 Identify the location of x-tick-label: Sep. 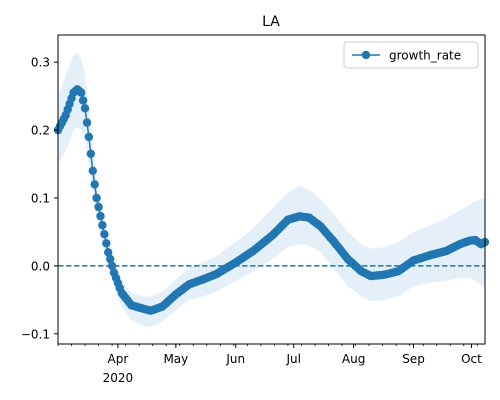
(413, 359).